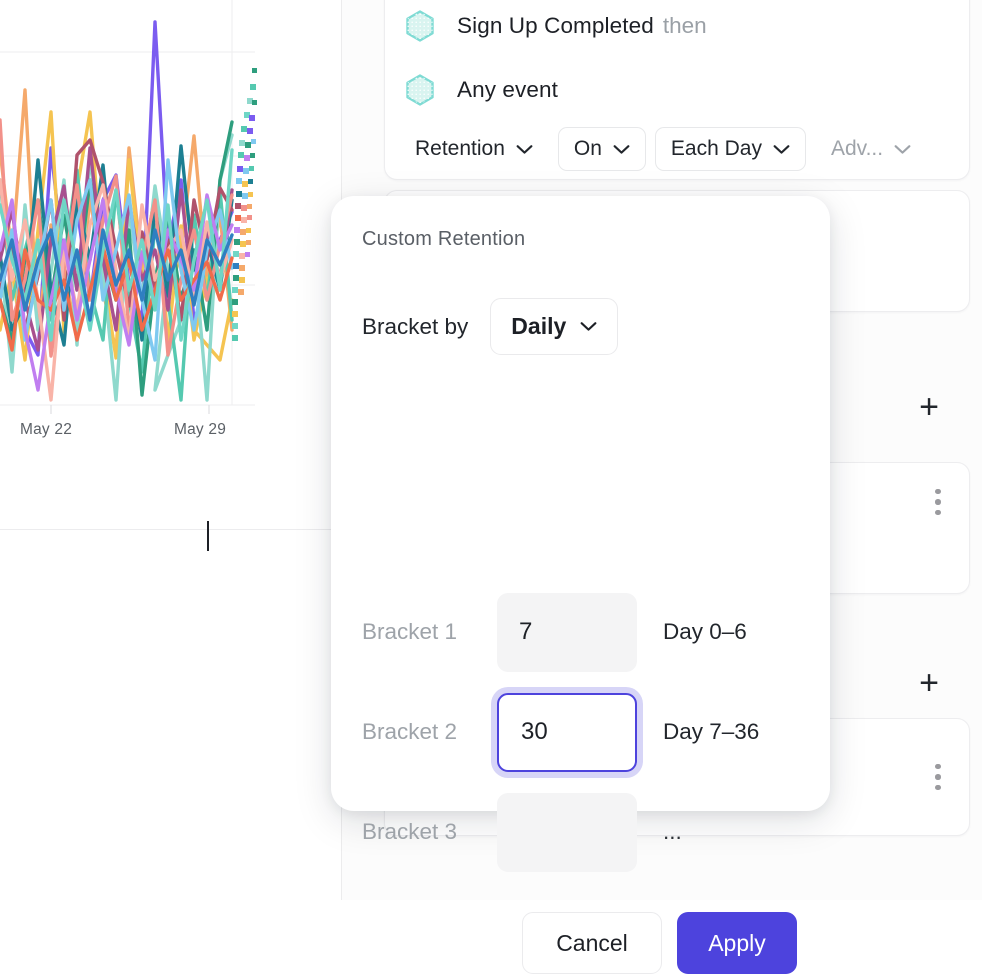 Image resolution: width=982 pixels, height=974 pixels. I want to click on chart-x-tick-0: May 22, so click(46, 429).